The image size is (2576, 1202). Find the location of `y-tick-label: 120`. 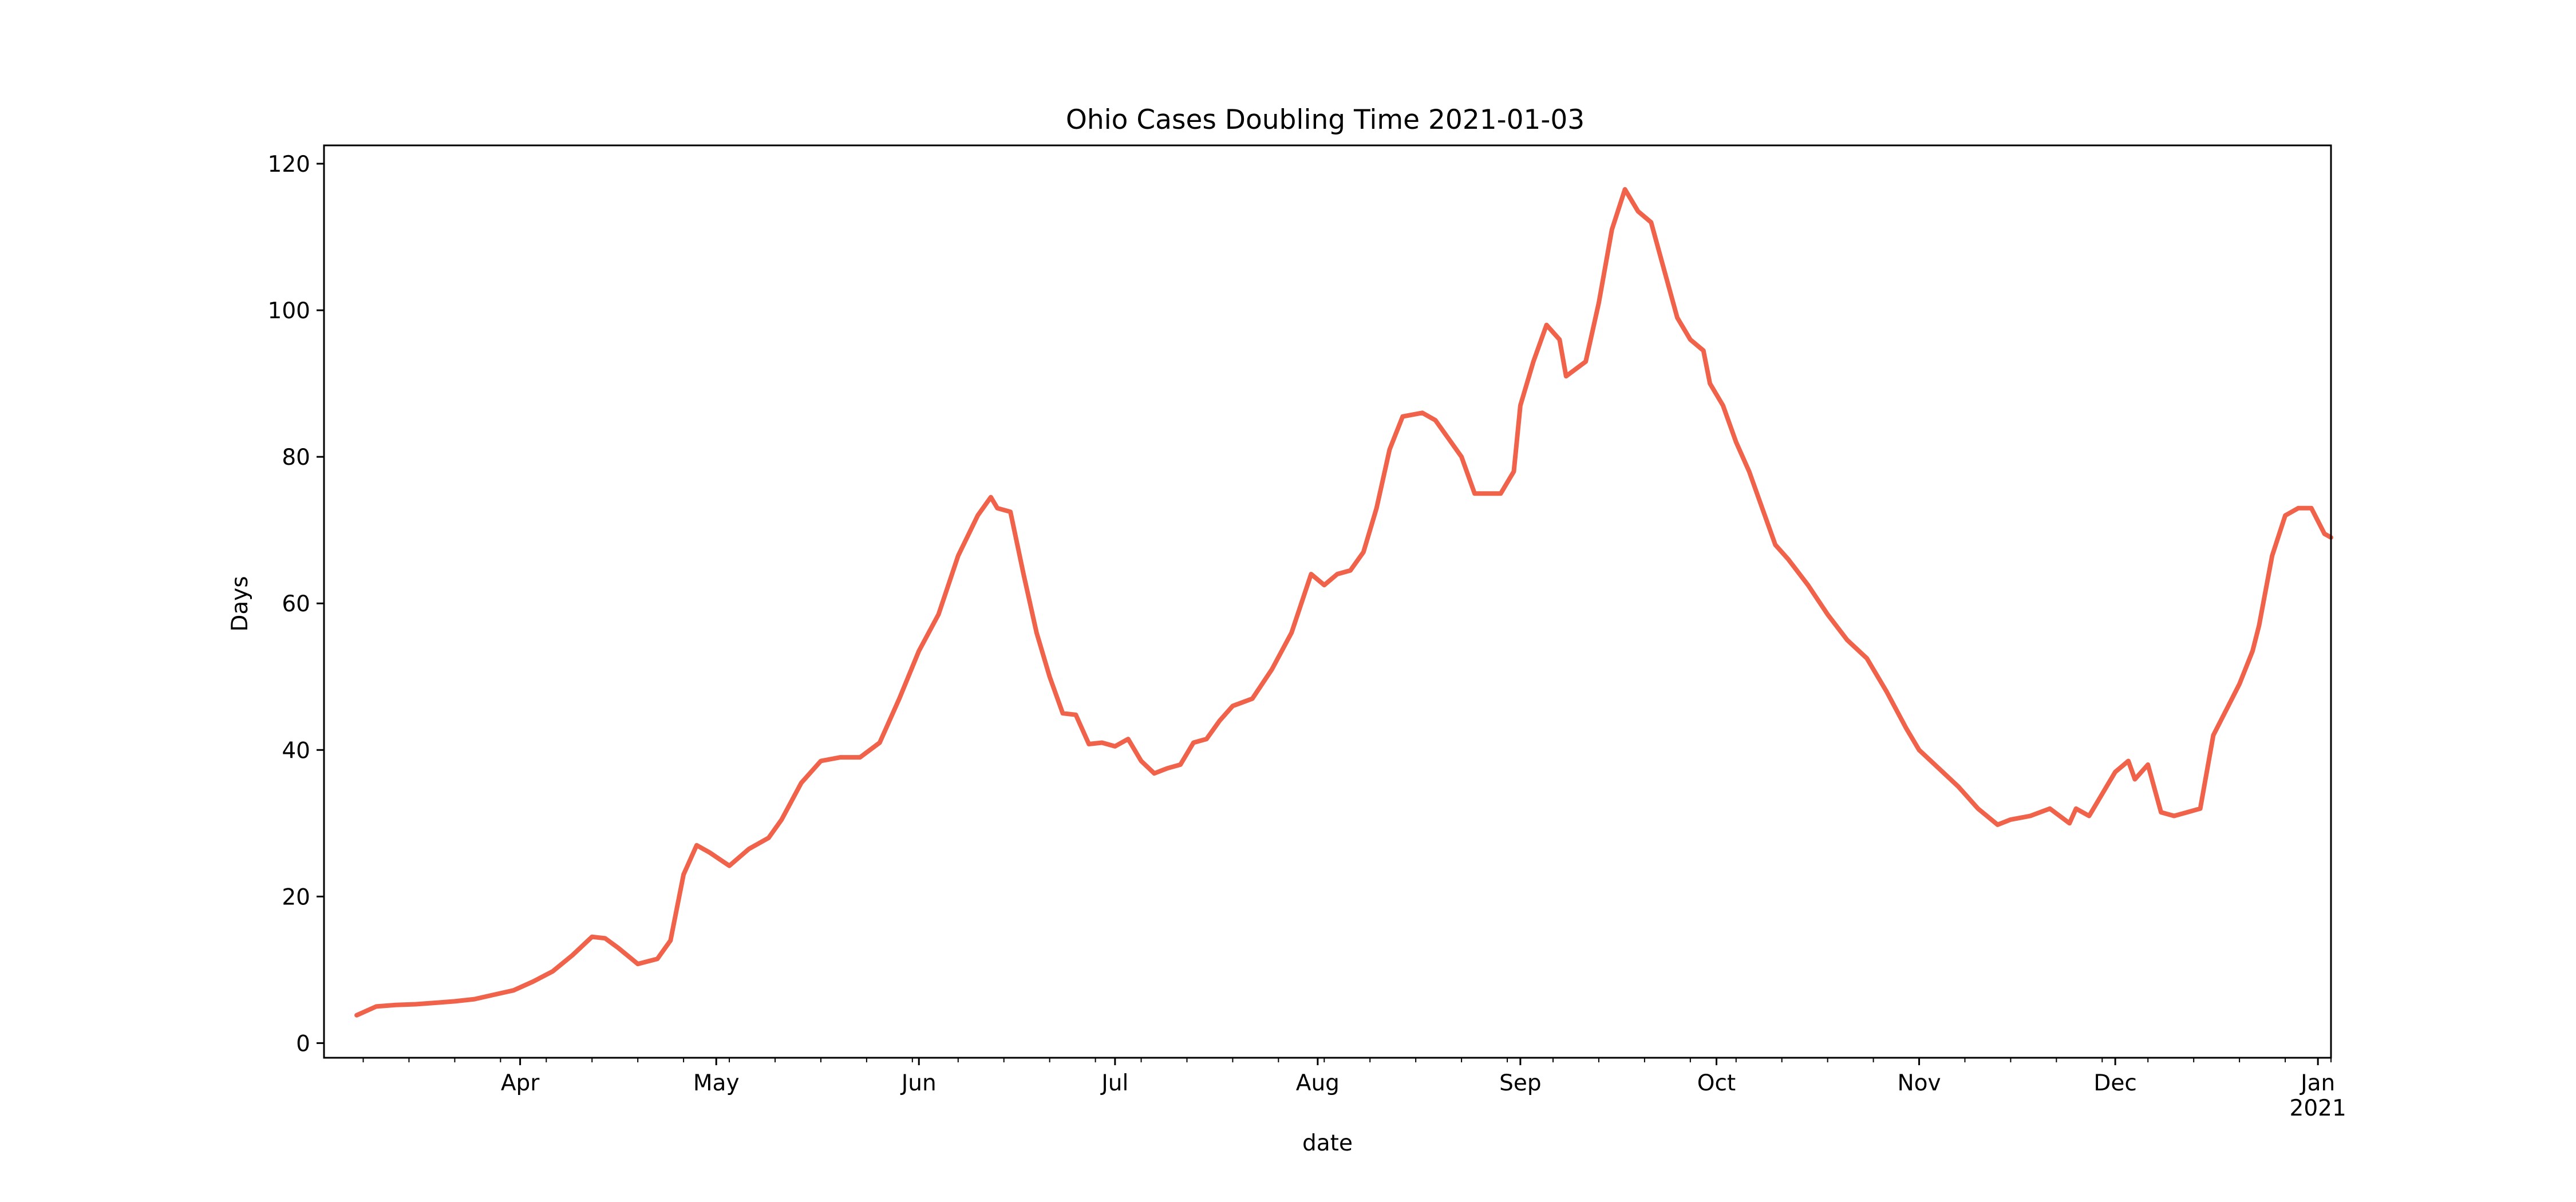

y-tick-label: 120 is located at coordinates (289, 165).